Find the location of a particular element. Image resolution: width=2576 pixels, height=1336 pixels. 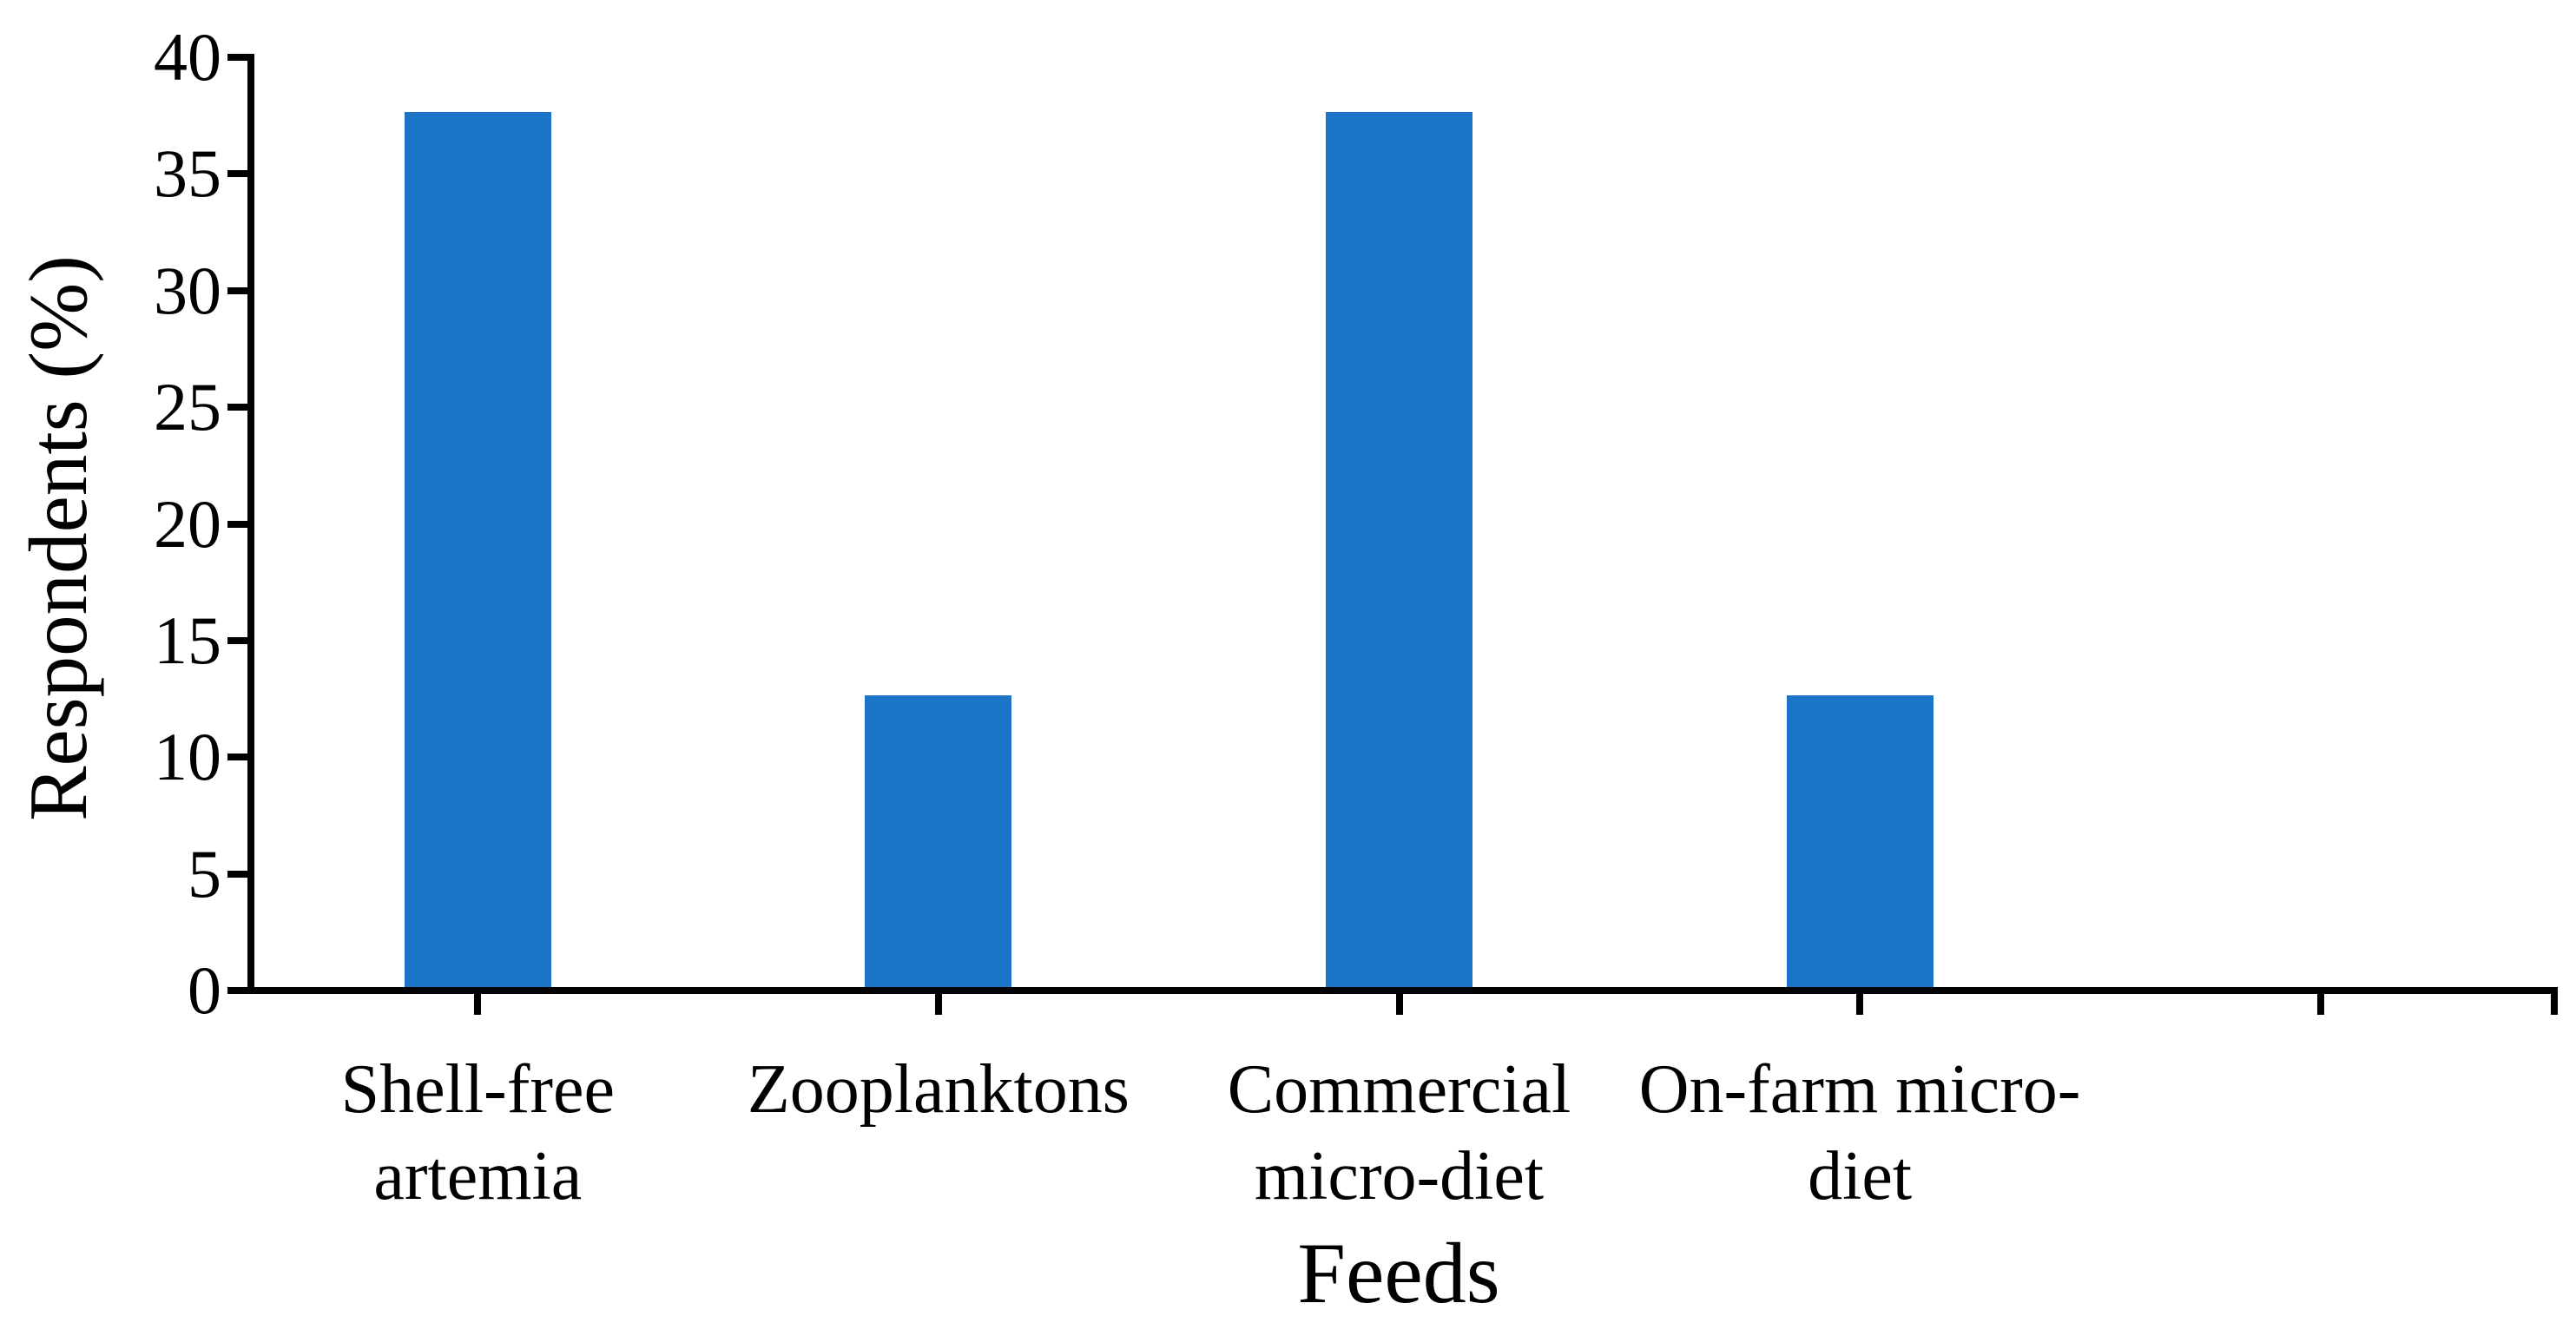

category-label: On-farm micro-diet is located at coordinates (1860, 1133).